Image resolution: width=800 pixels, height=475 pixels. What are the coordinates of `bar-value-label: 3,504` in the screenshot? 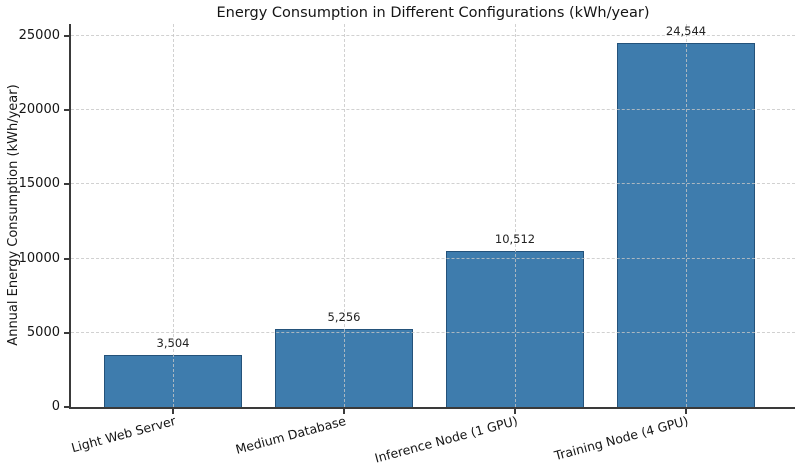 It's located at (173, 342).